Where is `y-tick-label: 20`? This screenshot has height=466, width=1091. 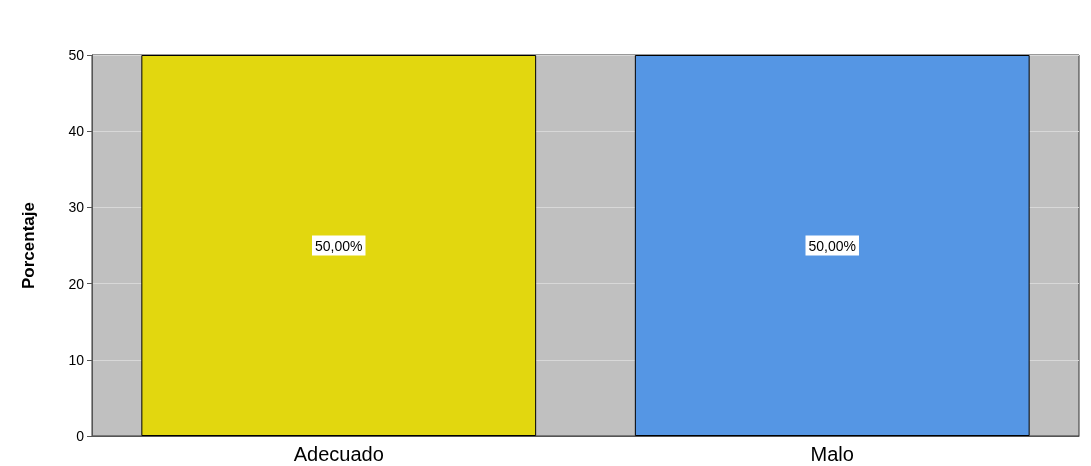 y-tick-label: 20 is located at coordinates (76, 283).